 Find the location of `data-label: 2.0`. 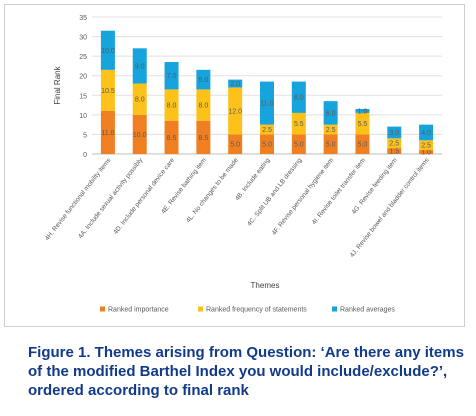

data-label: 2.0 is located at coordinates (235, 84).